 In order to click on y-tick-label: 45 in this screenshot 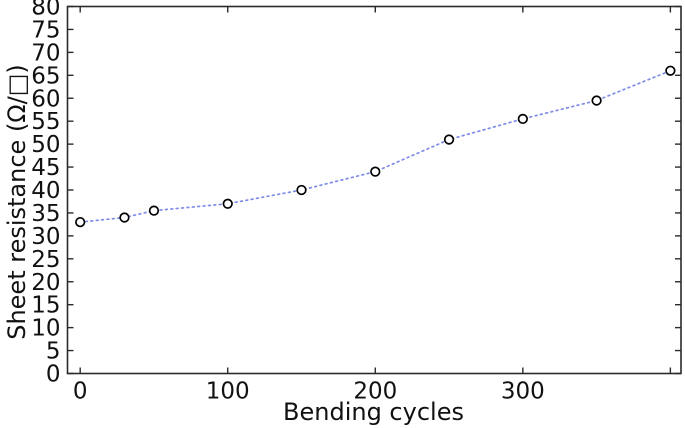, I will do `click(45, 168)`.